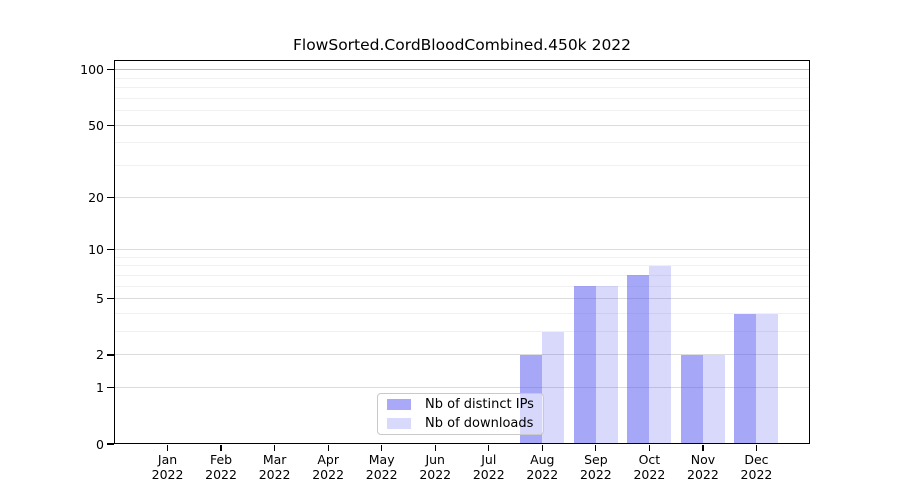  I want to click on y-tick-label-1: 1, so click(100, 388).